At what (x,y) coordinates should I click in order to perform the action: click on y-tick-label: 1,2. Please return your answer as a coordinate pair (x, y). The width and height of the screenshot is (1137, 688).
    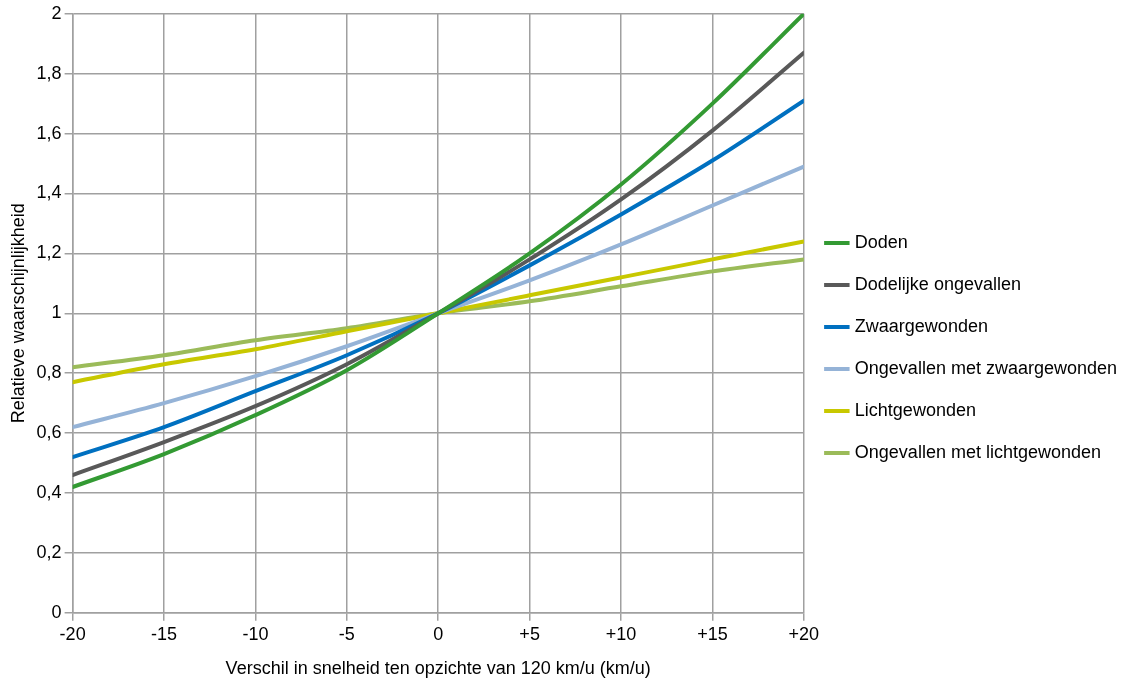
    Looking at the image, I should click on (49, 252).